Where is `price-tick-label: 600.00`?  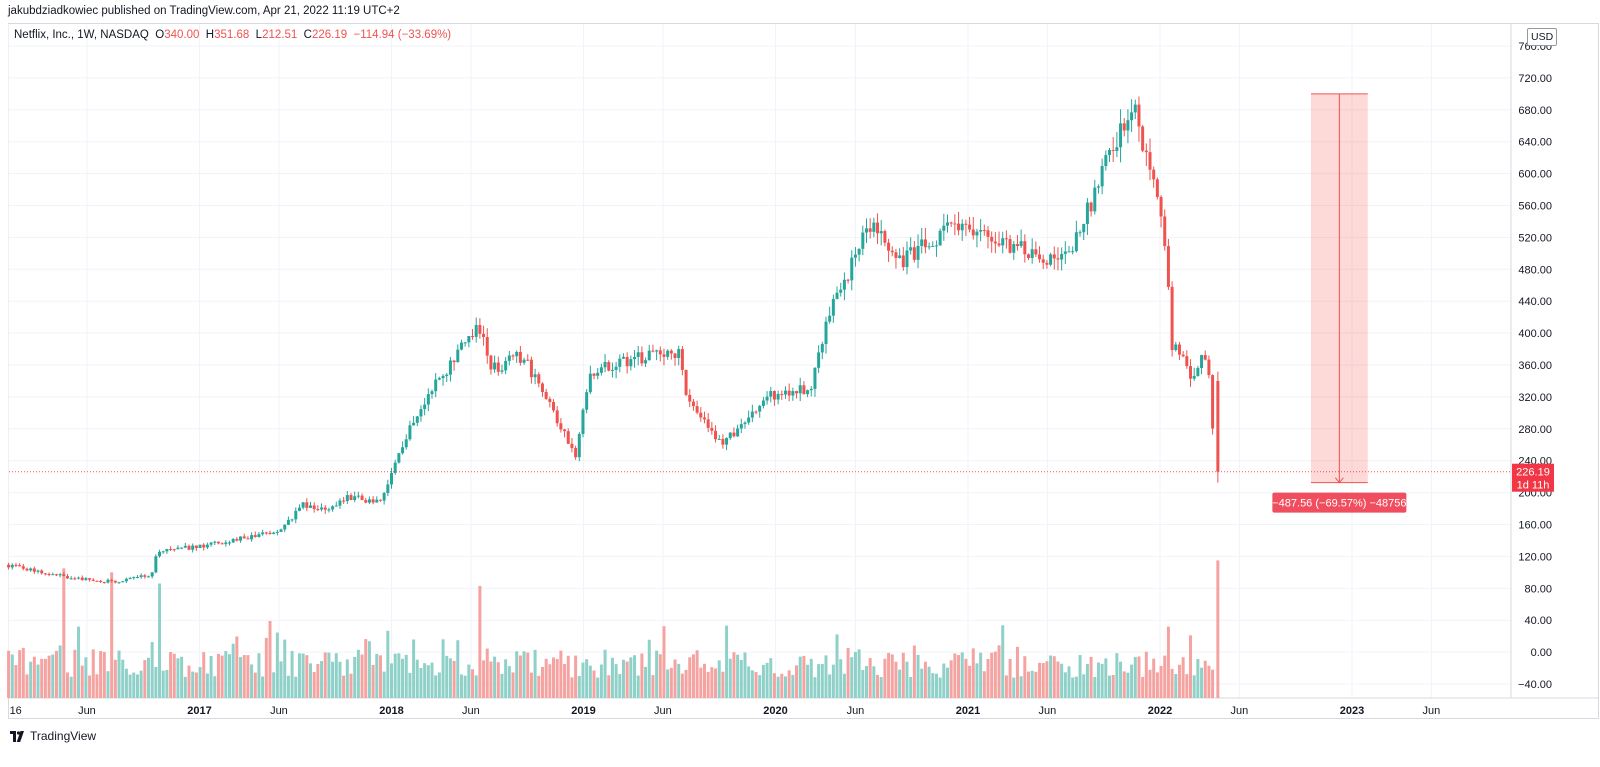 price-tick-label: 600.00 is located at coordinates (1535, 175).